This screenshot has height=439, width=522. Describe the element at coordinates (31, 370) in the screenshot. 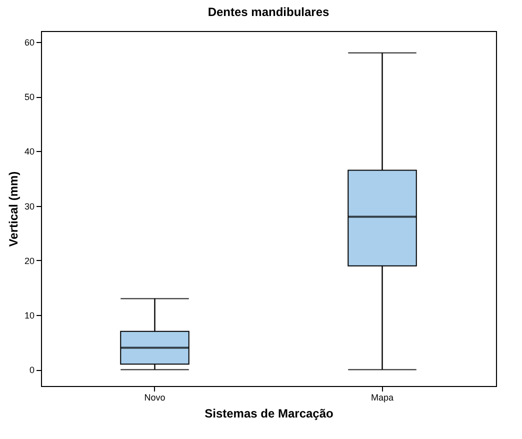

I see `y-tick-label: 0` at that location.